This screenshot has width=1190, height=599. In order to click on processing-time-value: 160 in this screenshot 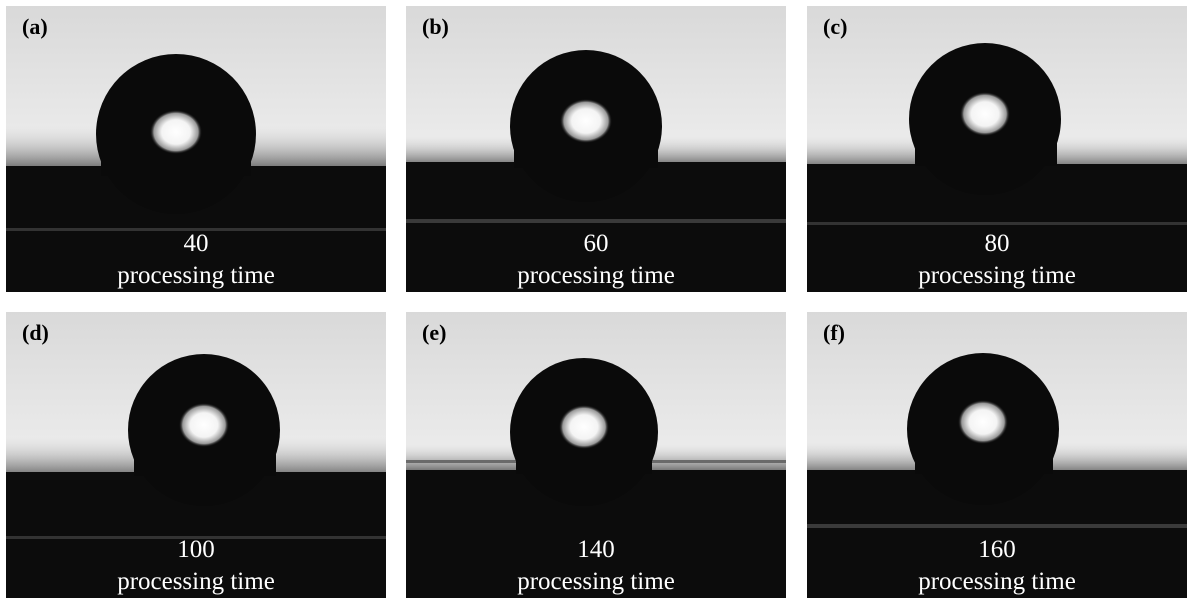, I will do `click(997, 549)`.